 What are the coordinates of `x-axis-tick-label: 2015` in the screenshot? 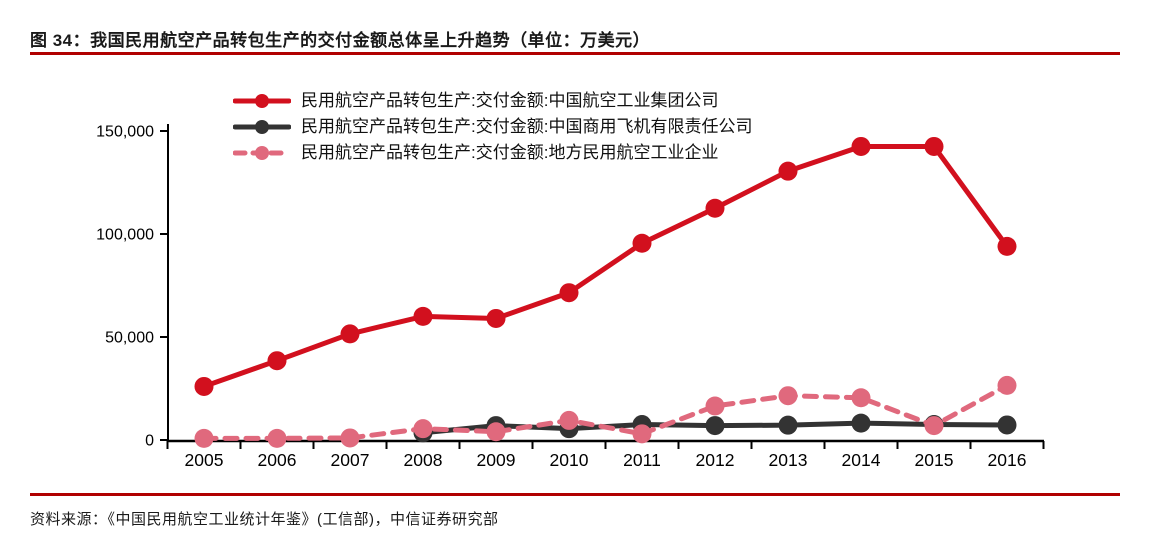 It's located at (934, 460).